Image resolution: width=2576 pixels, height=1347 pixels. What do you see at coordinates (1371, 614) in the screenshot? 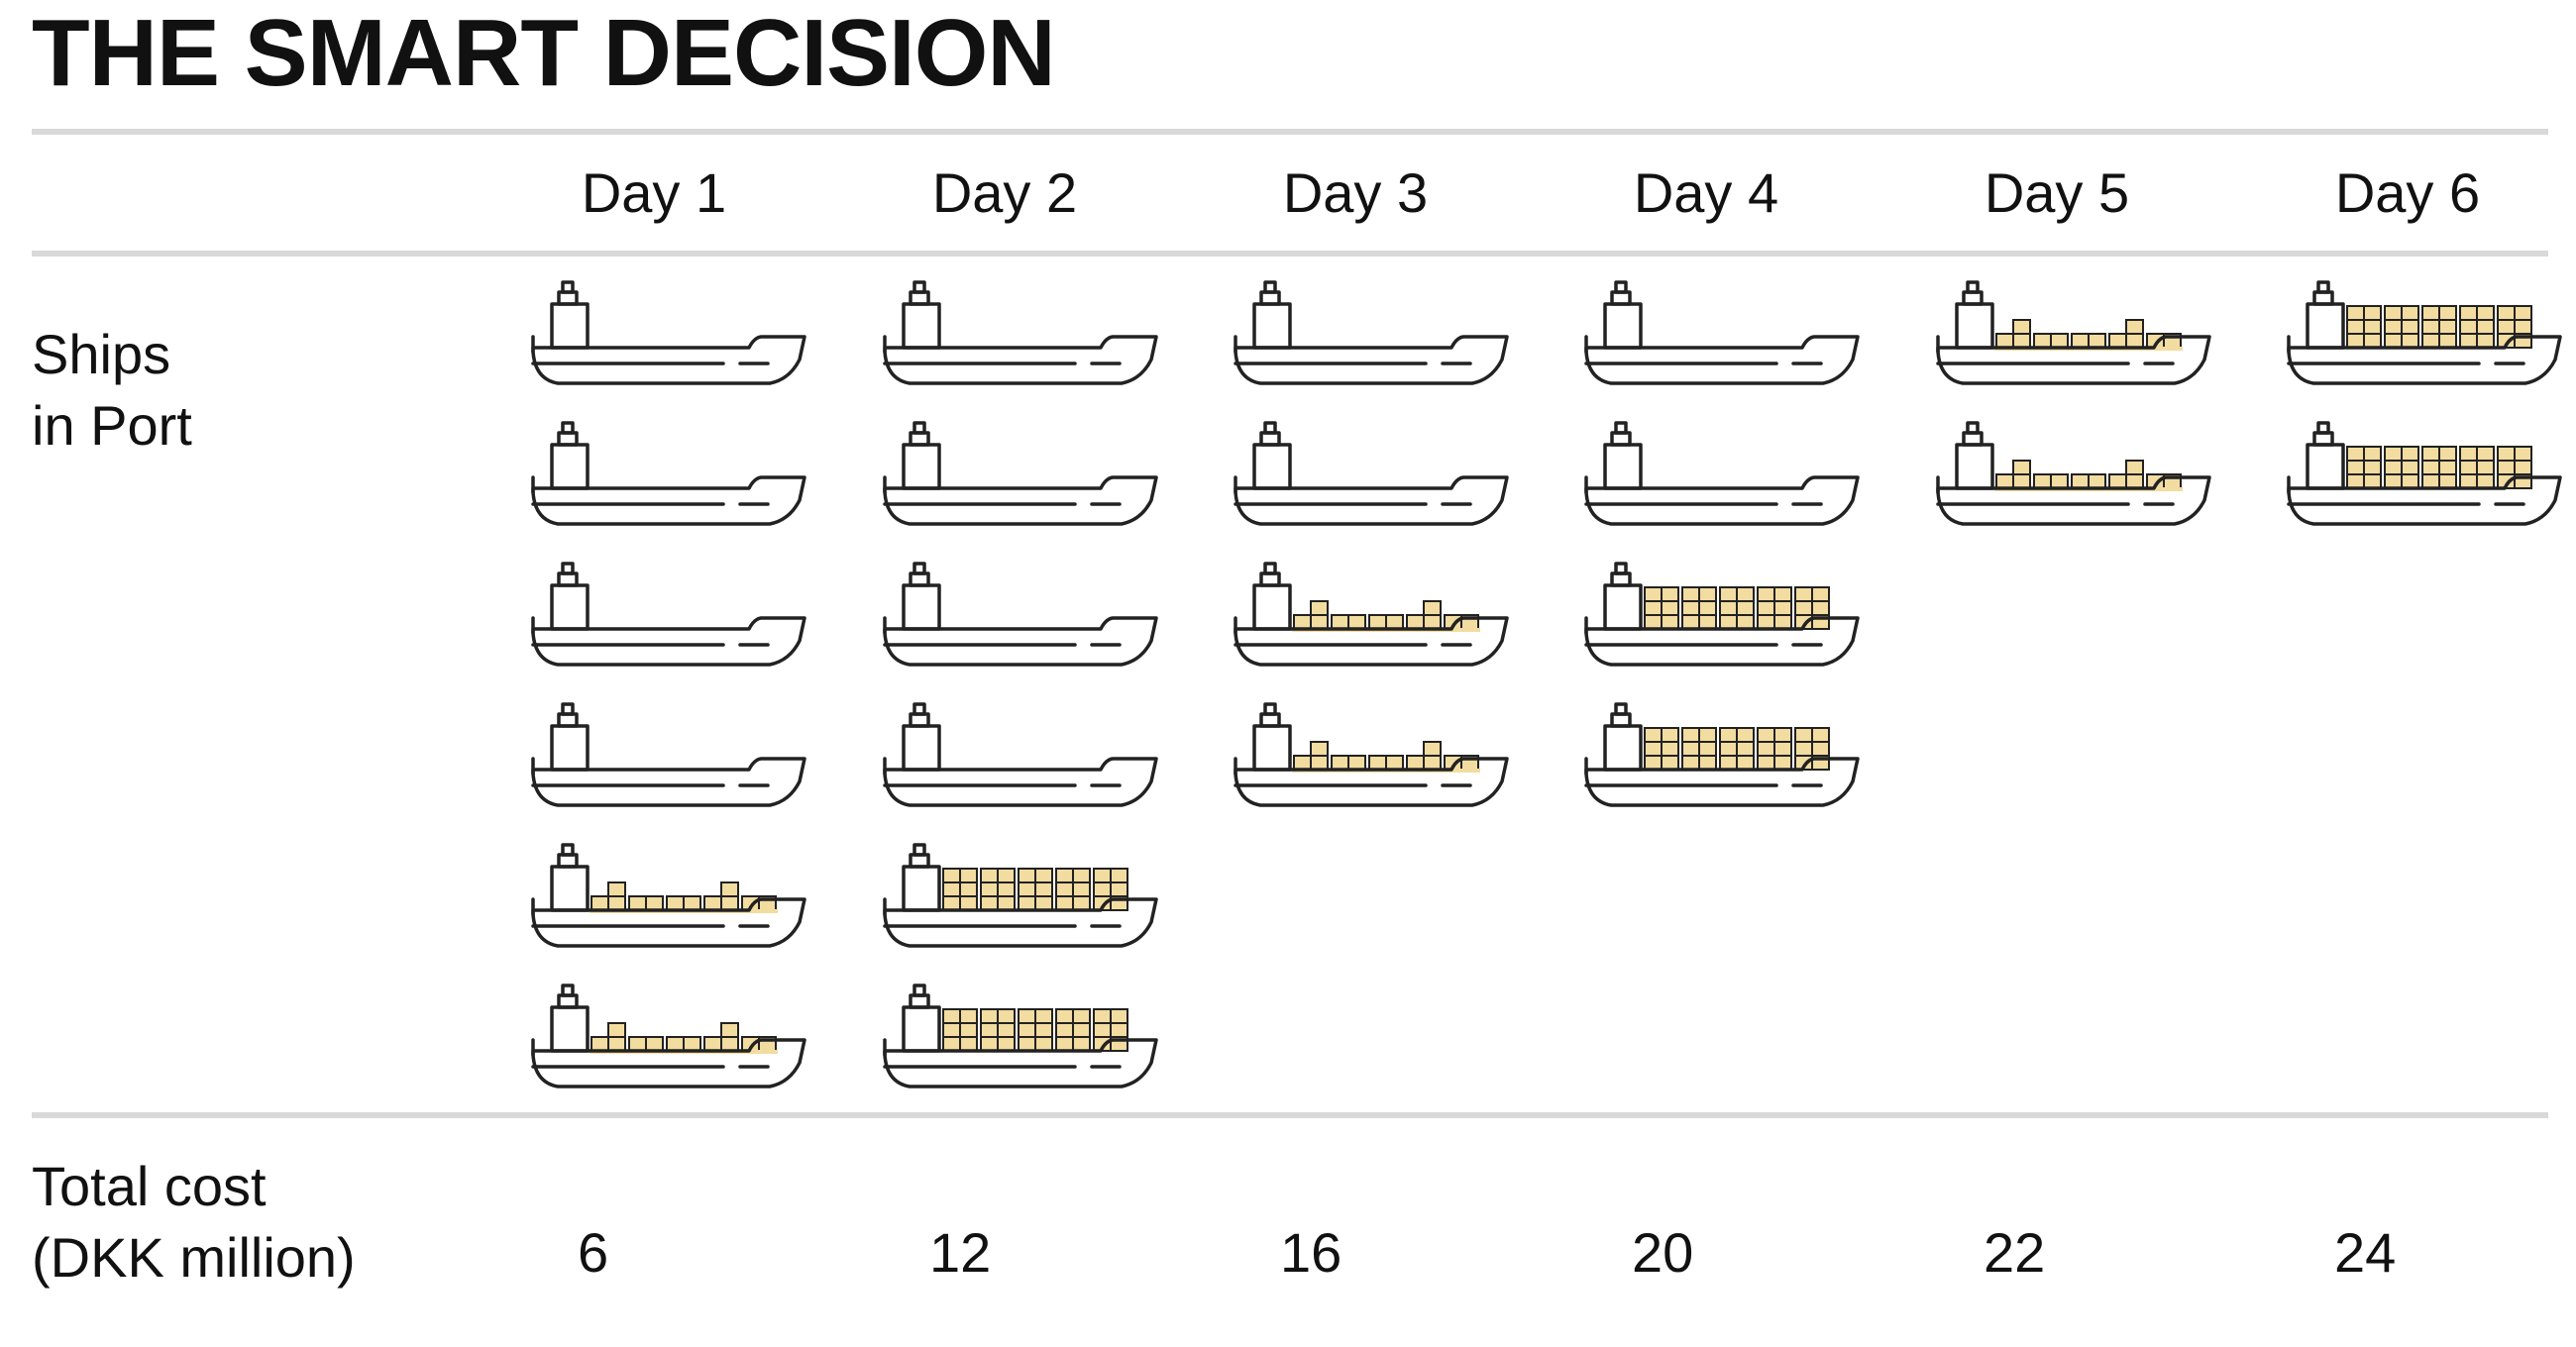
I see `ship-icon-day3-3-partial` at bounding box center [1371, 614].